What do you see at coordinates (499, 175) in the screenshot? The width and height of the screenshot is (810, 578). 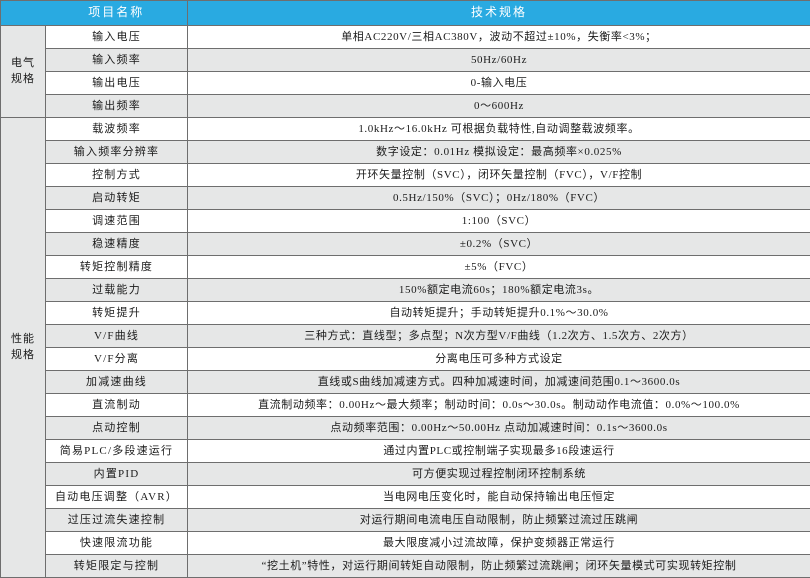 I see `tech-spec-cell: 开环矢量控制（SVC），闭环矢量控制（FVC），V/F控制` at bounding box center [499, 175].